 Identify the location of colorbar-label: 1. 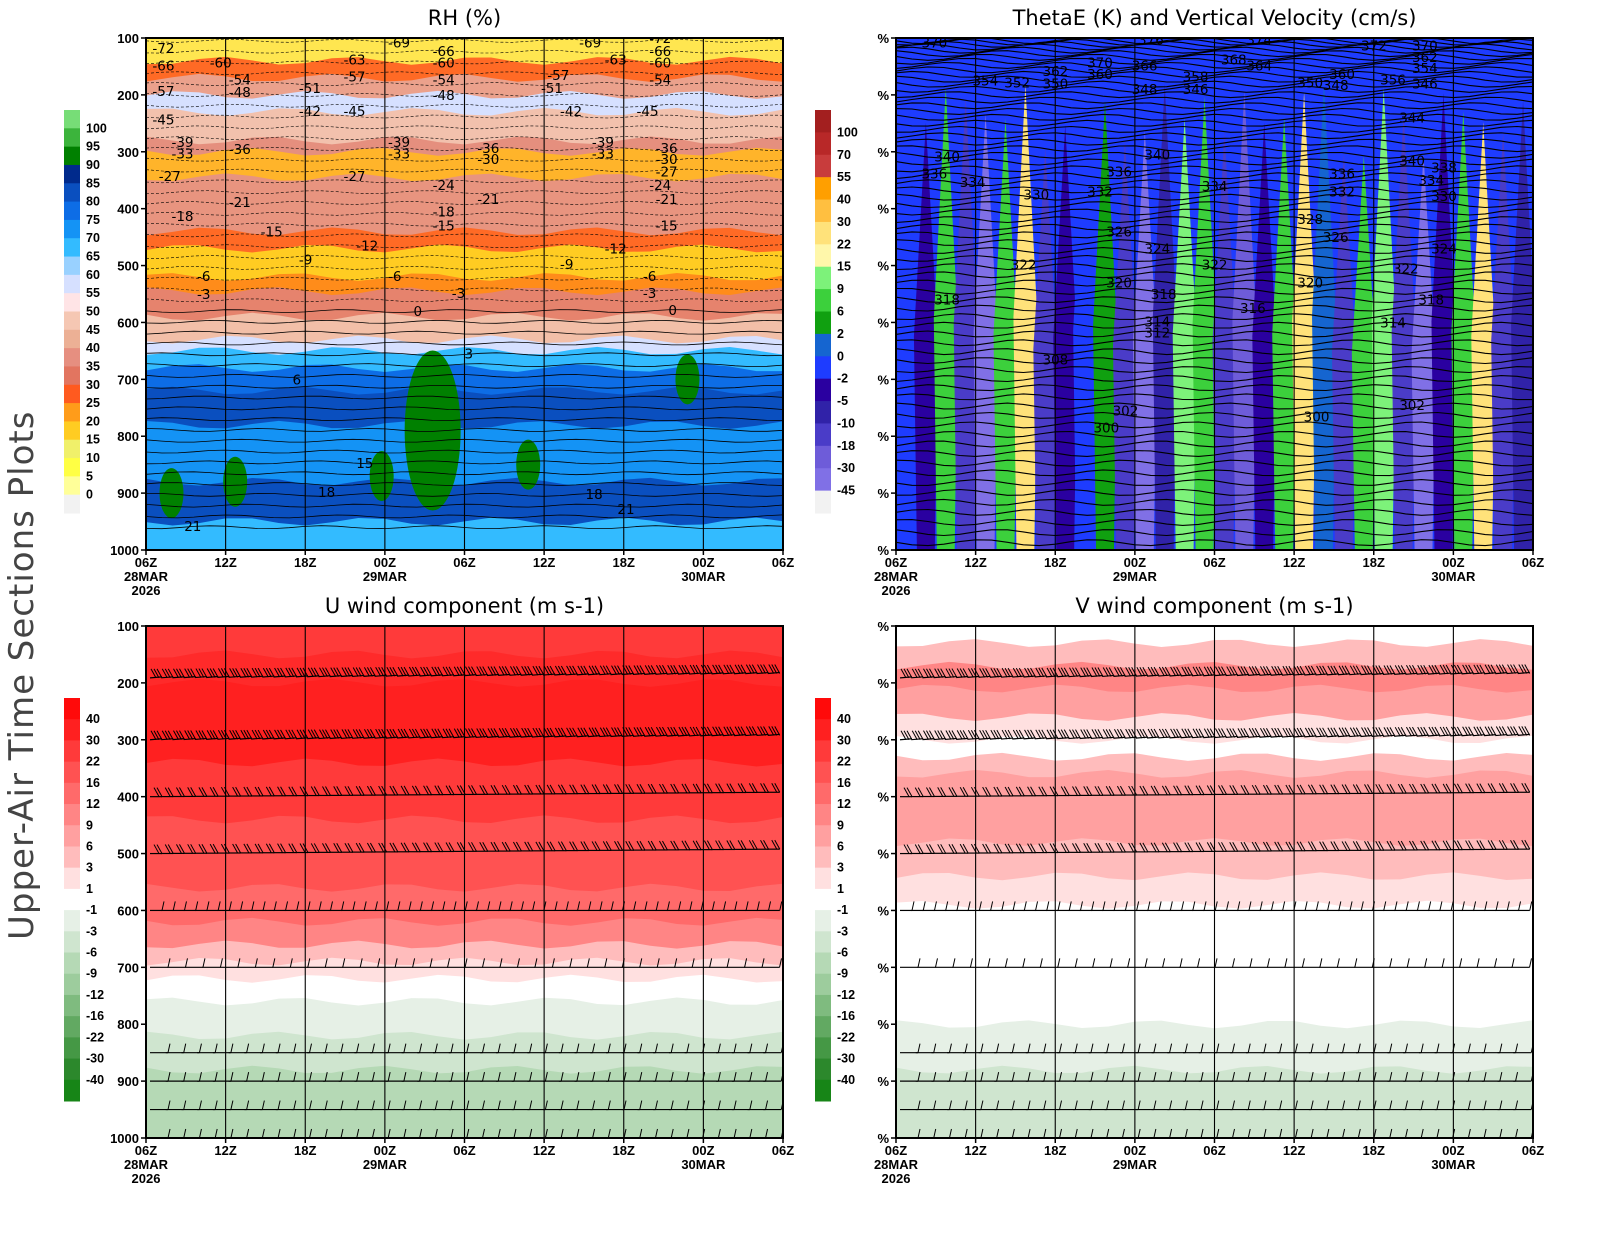
(840, 889).